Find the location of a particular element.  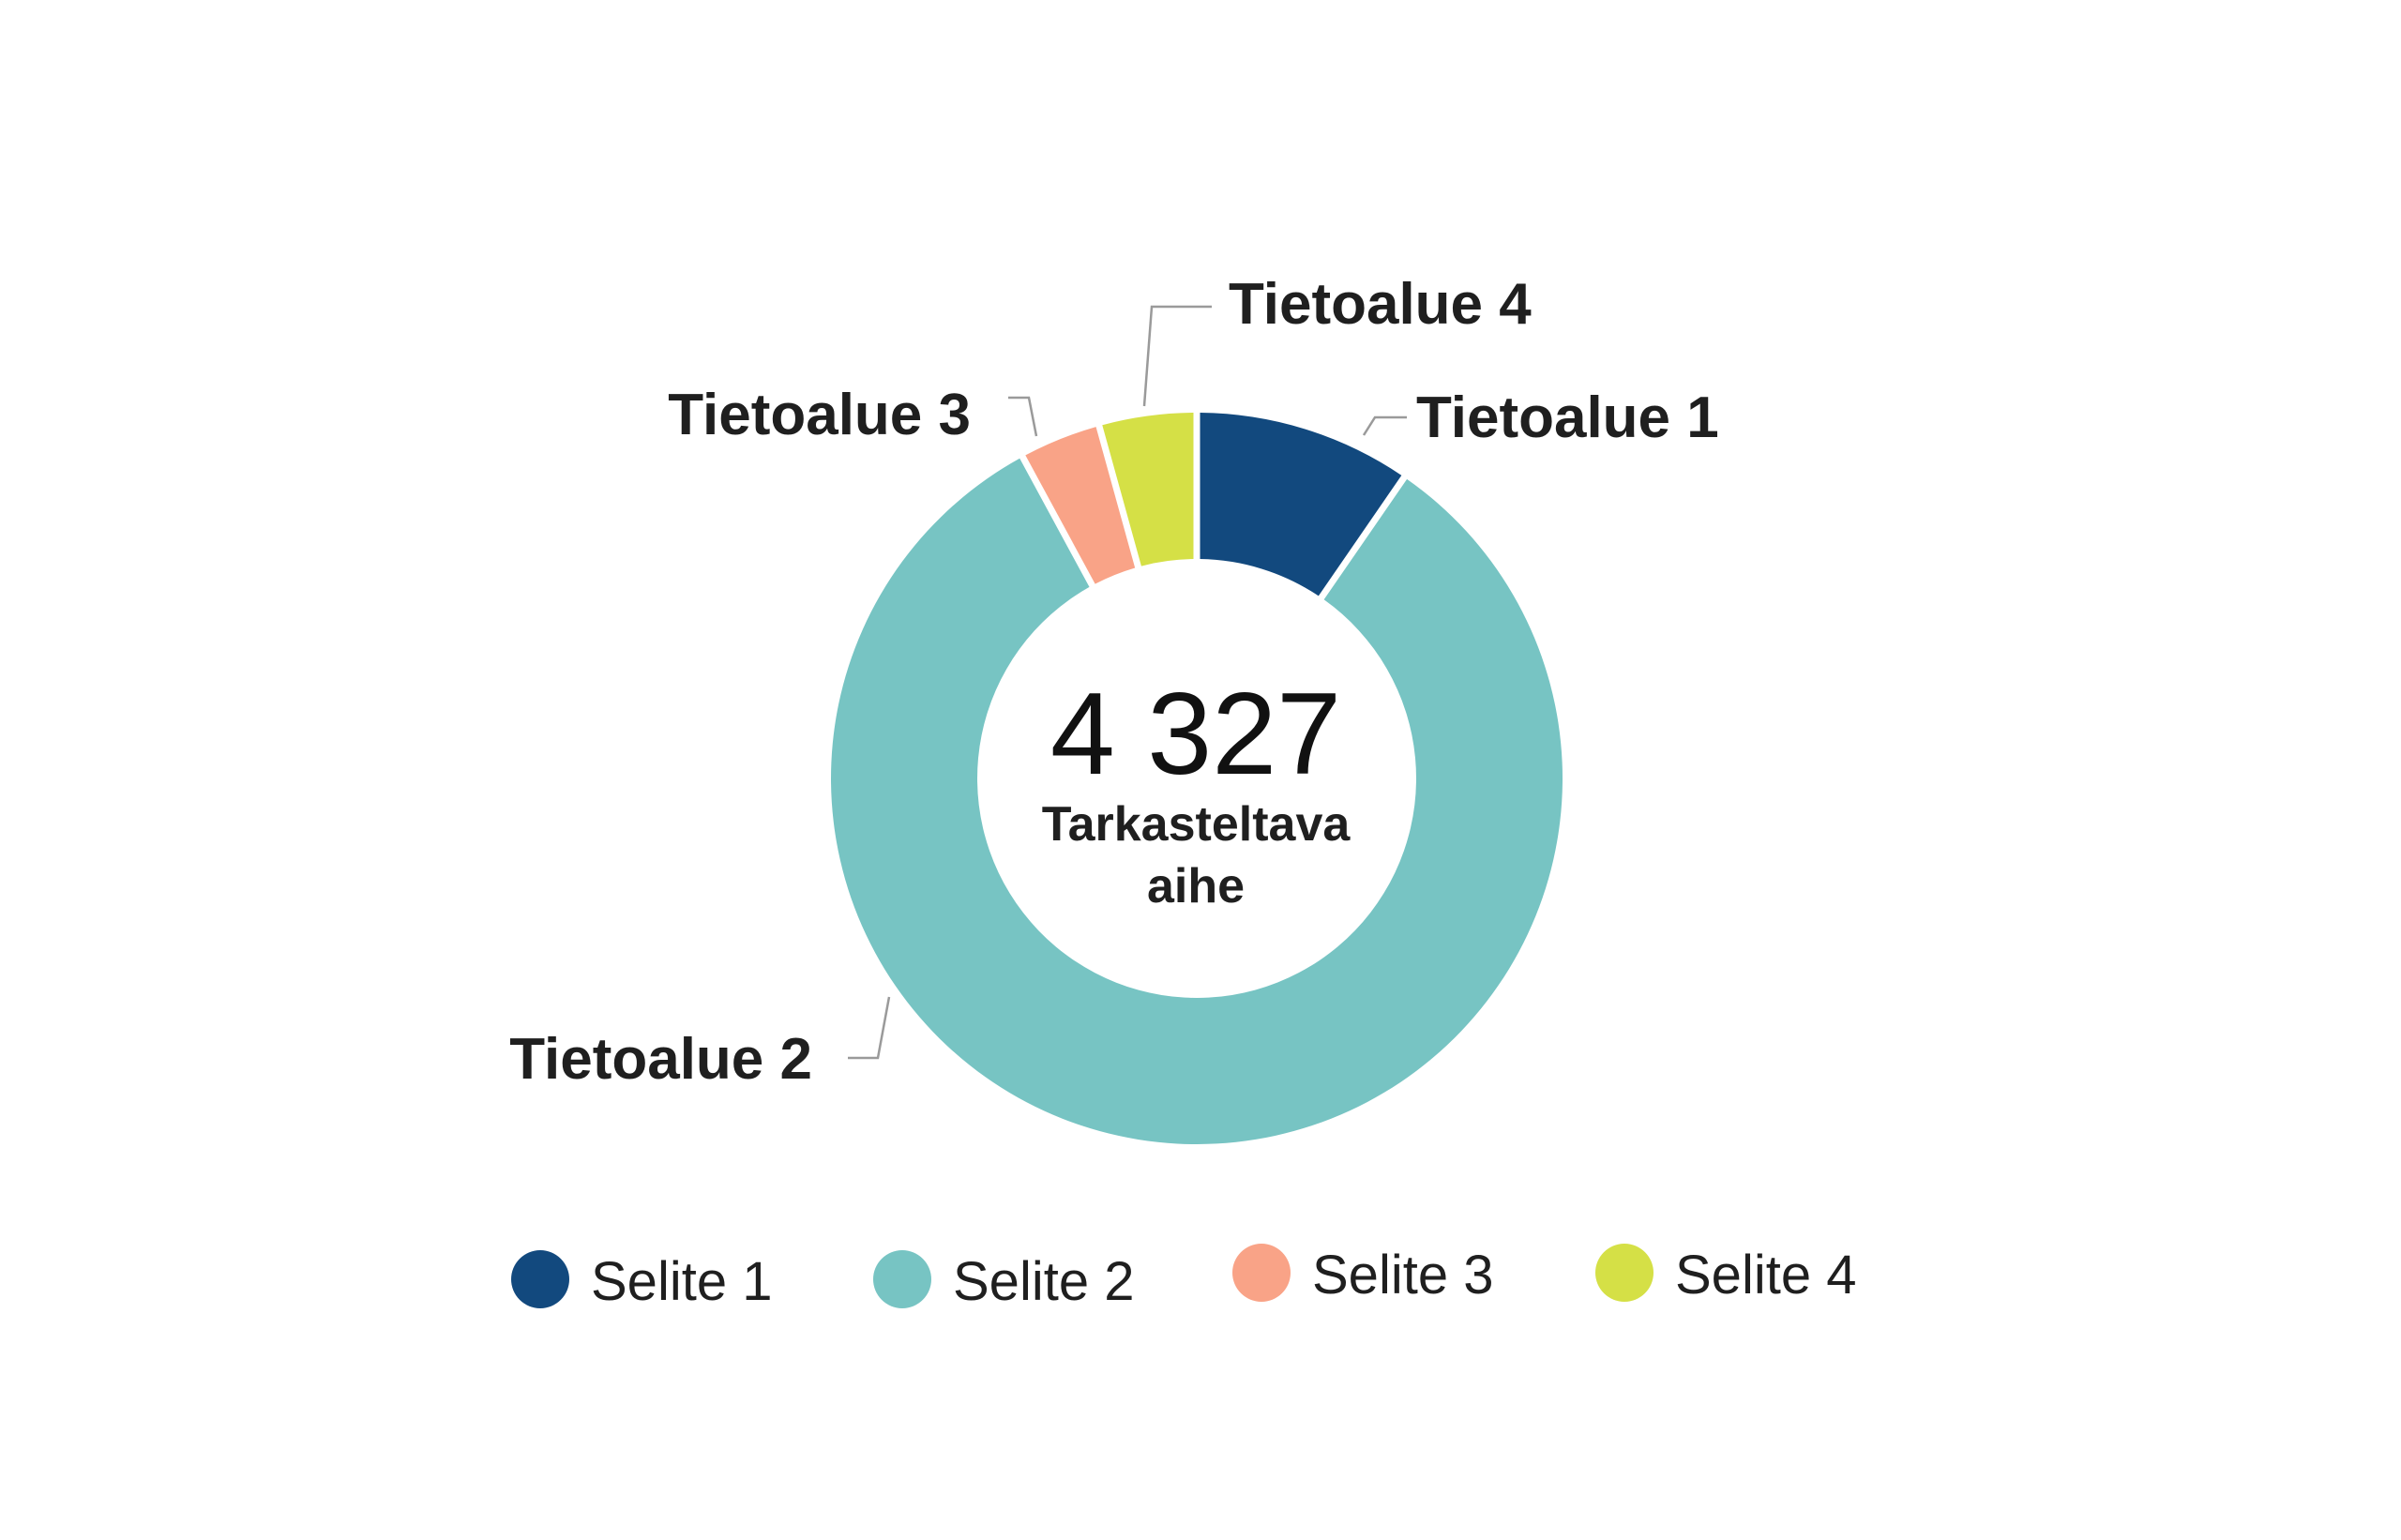

slice-label-tietoalue-1: Tietoalue 1 is located at coordinates (1567, 417).